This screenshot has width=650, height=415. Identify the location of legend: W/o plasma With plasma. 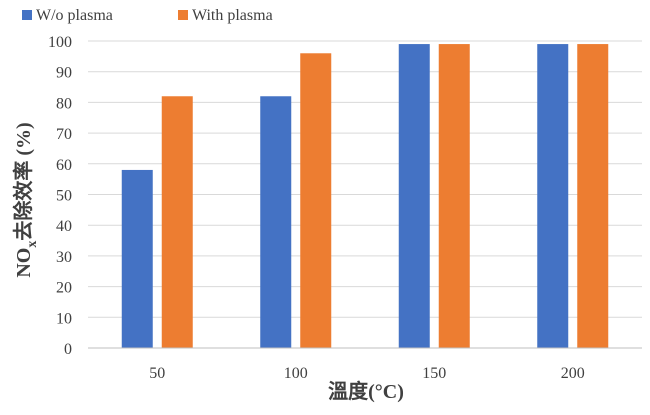
(147, 15).